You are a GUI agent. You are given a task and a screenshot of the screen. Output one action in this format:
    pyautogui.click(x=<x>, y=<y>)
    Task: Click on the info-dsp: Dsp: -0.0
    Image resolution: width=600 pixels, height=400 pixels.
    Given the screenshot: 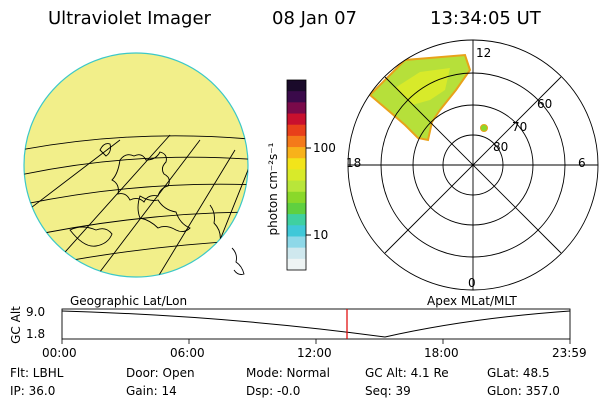 What is the action you would take?
    pyautogui.click(x=273, y=391)
    